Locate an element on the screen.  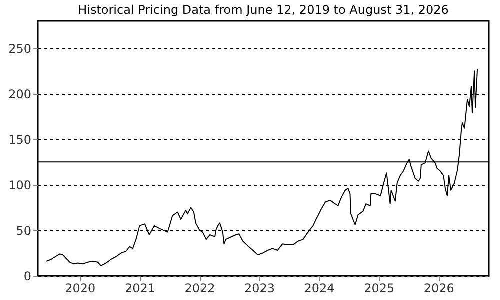
x-tick-label: 2023 is located at coordinates (260, 289).